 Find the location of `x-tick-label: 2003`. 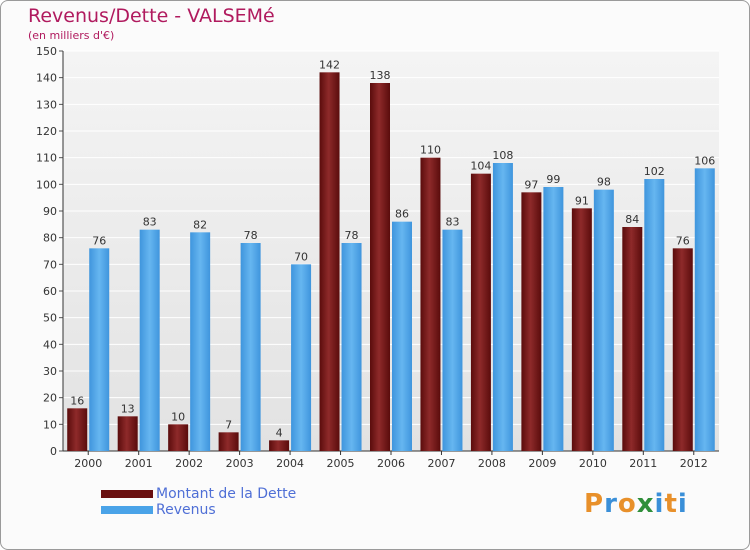

x-tick-label: 2003 is located at coordinates (240, 463).